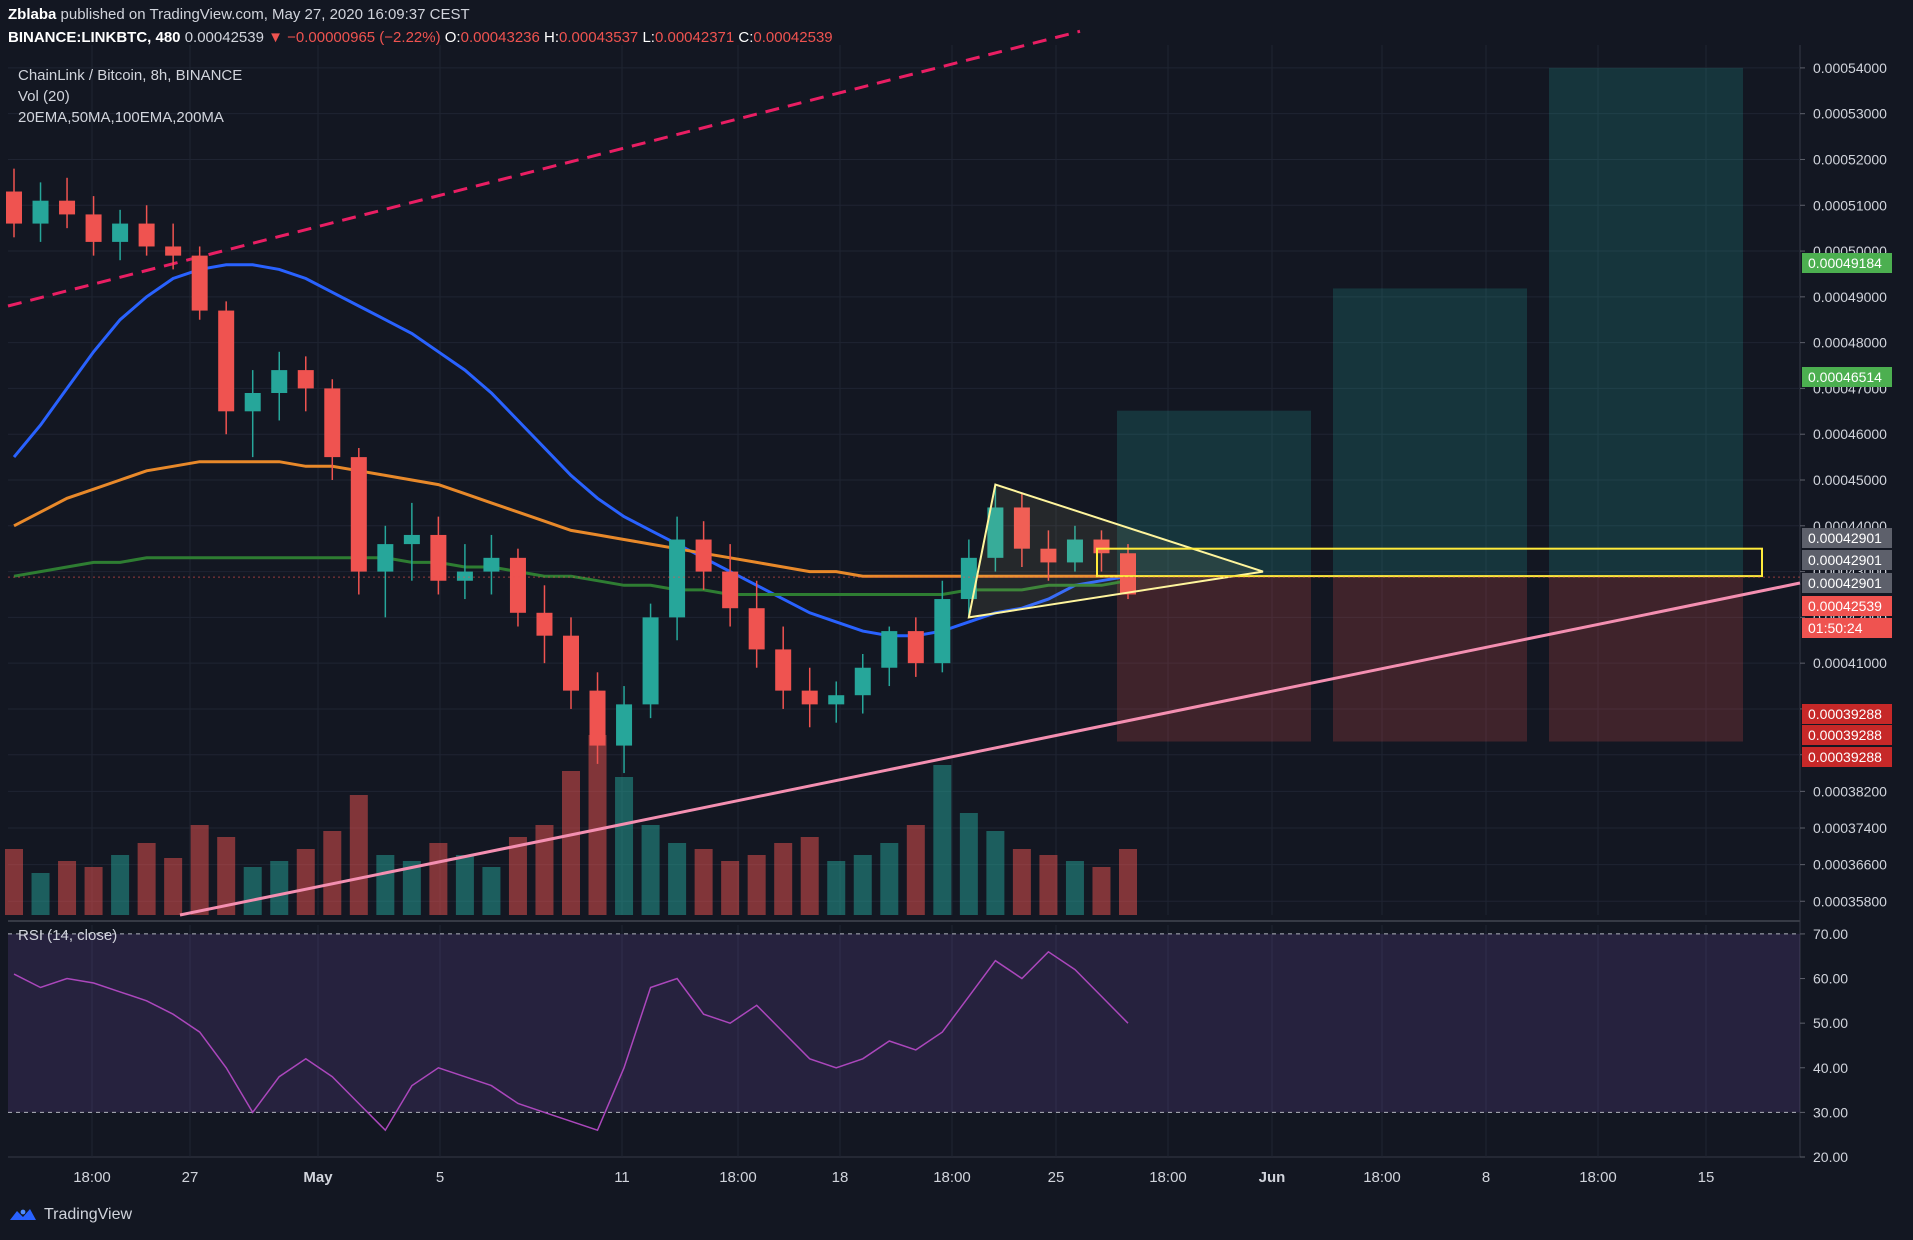 Image resolution: width=1913 pixels, height=1240 pixels. What do you see at coordinates (94, 37) in the screenshot?
I see `symbol-name: BINANCE:LINKBTC, 480` at bounding box center [94, 37].